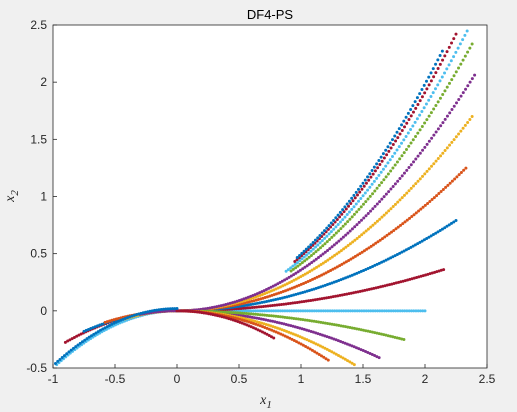 Image resolution: width=517 pixels, height=412 pixels. I want to click on x-tick-label: 0.5, so click(239, 379).